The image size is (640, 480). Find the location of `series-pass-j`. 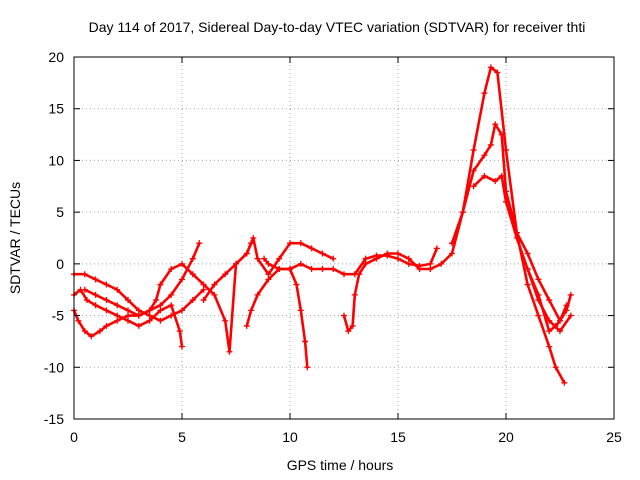

series-pass-j is located at coordinates (509, 222).